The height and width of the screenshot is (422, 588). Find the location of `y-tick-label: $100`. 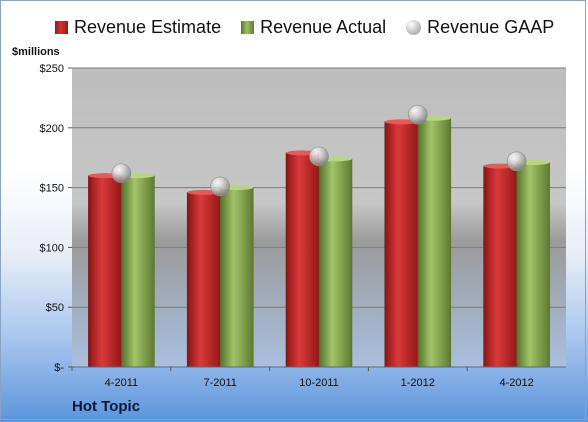

y-tick-label: $100 is located at coordinates (52, 248).